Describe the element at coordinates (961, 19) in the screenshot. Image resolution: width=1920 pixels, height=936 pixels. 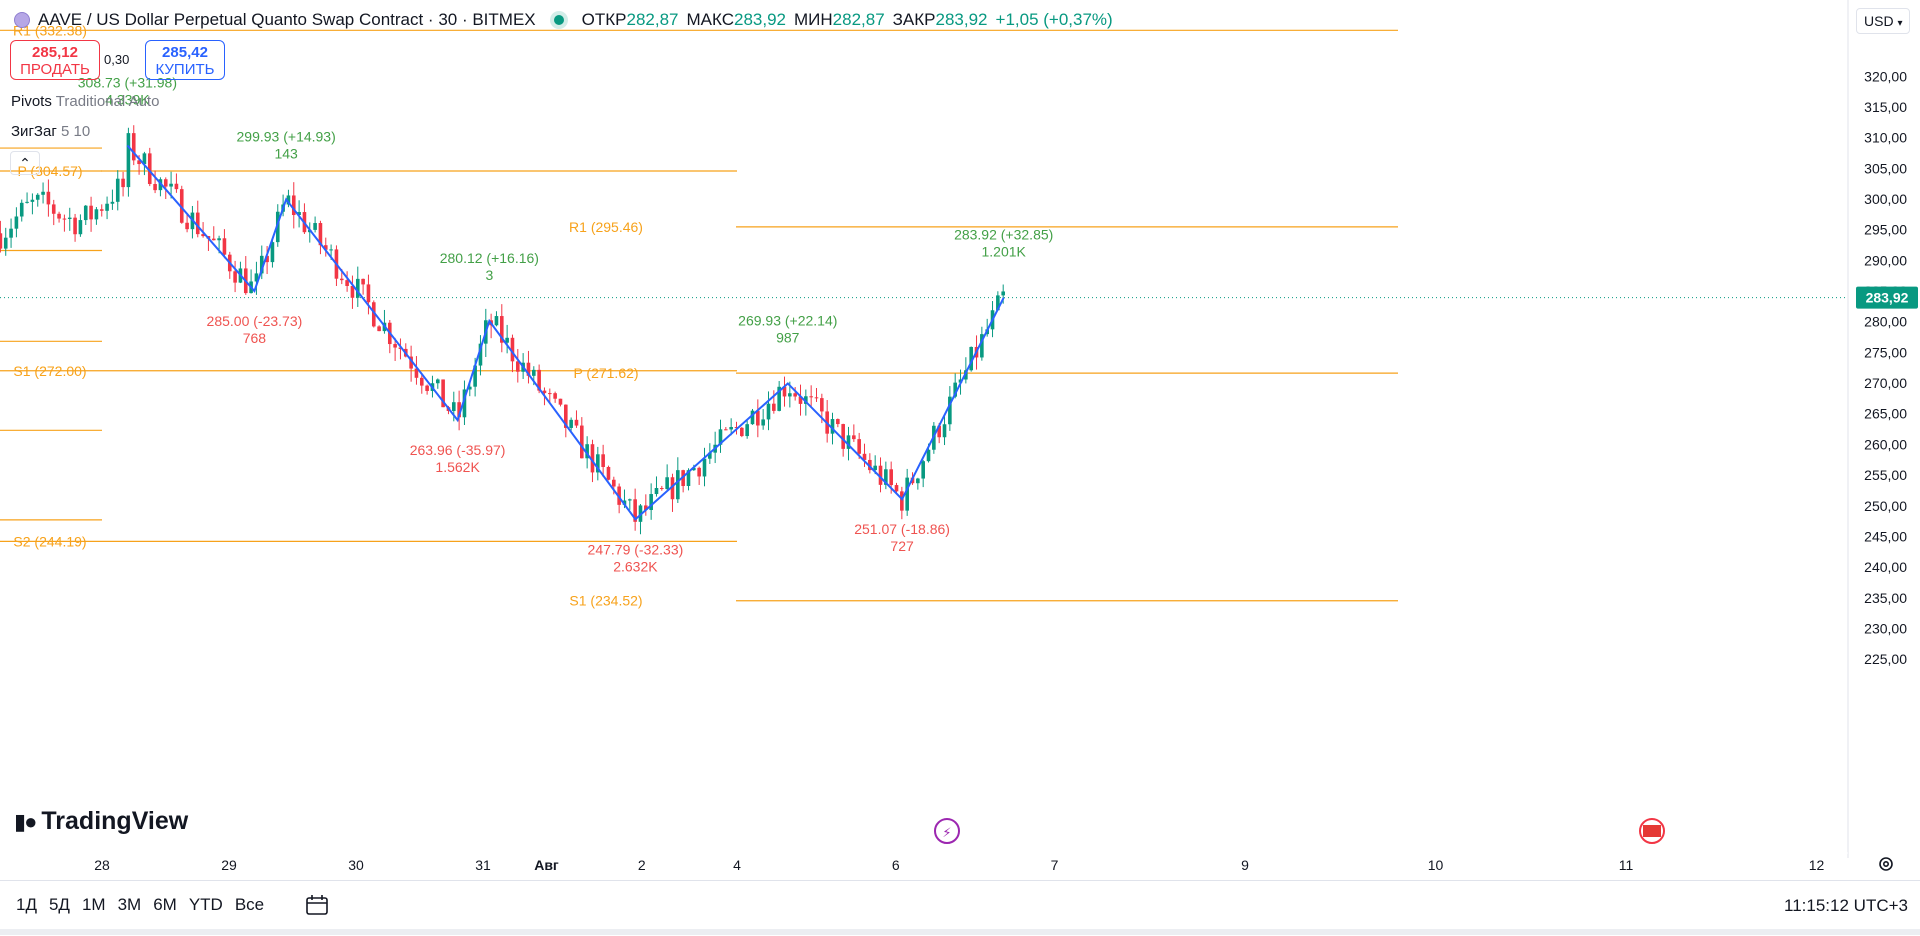
I see `ohlc-close-value: 283,92` at that location.